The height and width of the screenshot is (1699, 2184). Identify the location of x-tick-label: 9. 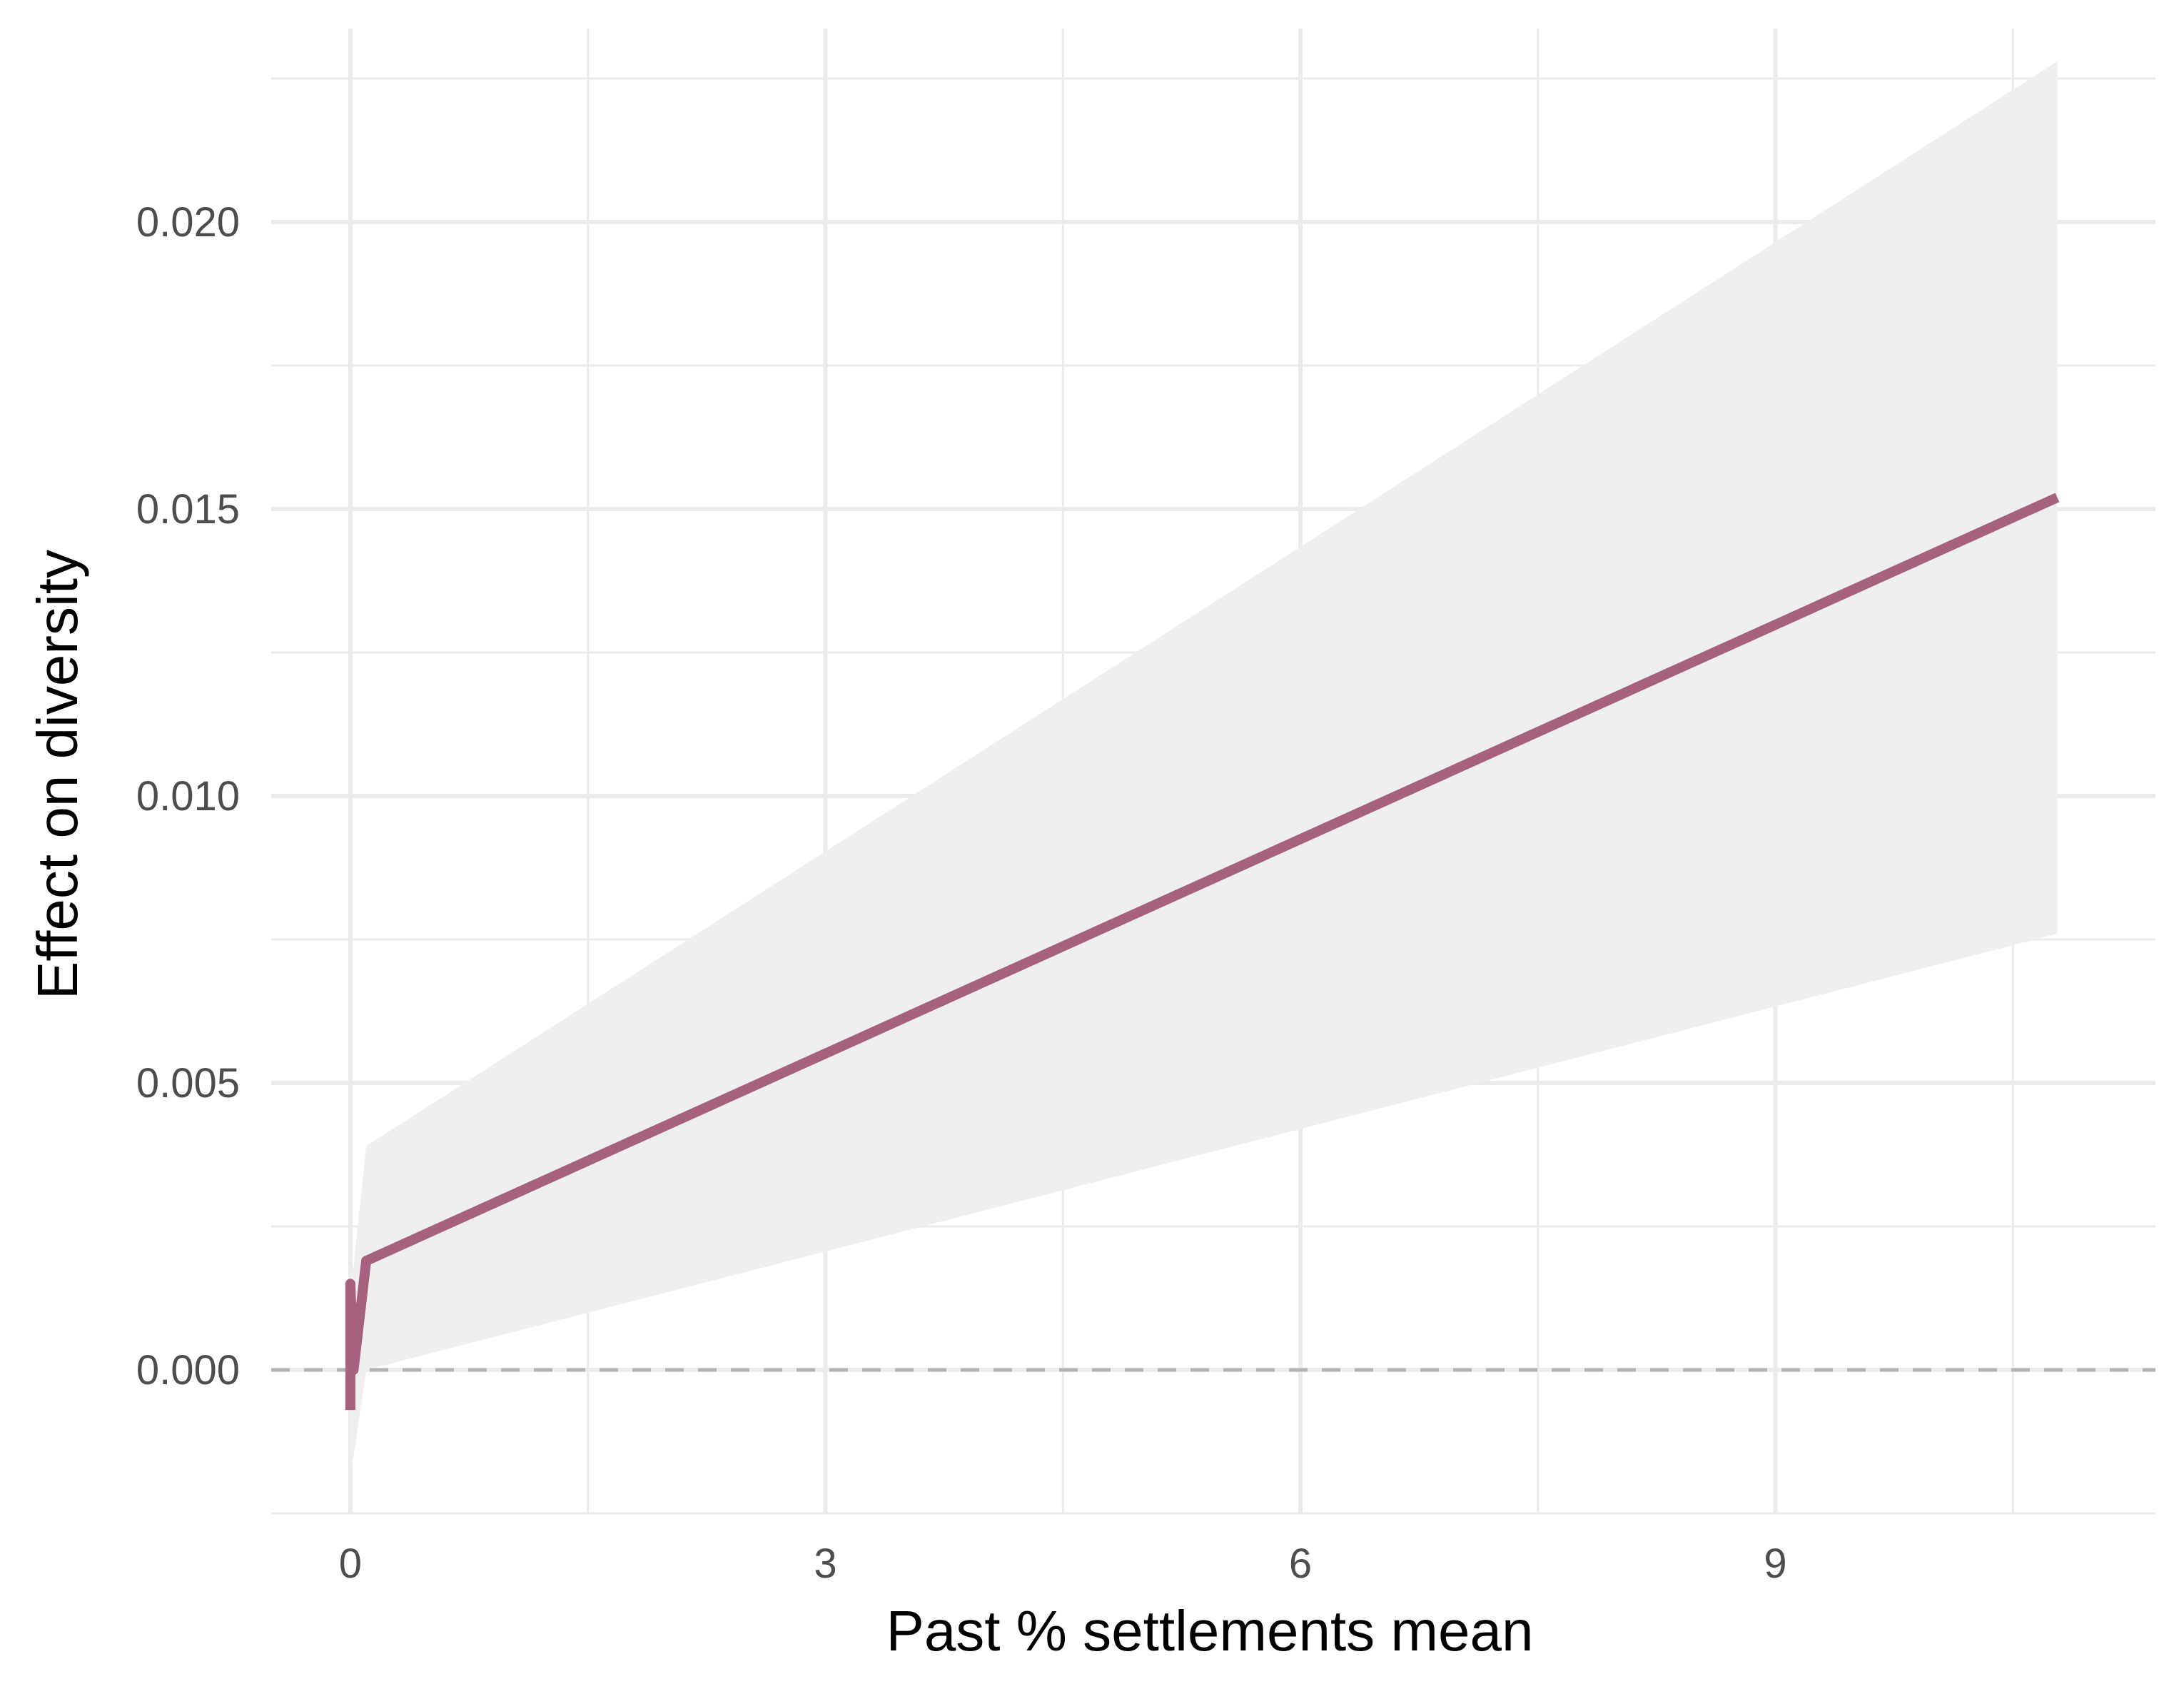
(1775, 1564).